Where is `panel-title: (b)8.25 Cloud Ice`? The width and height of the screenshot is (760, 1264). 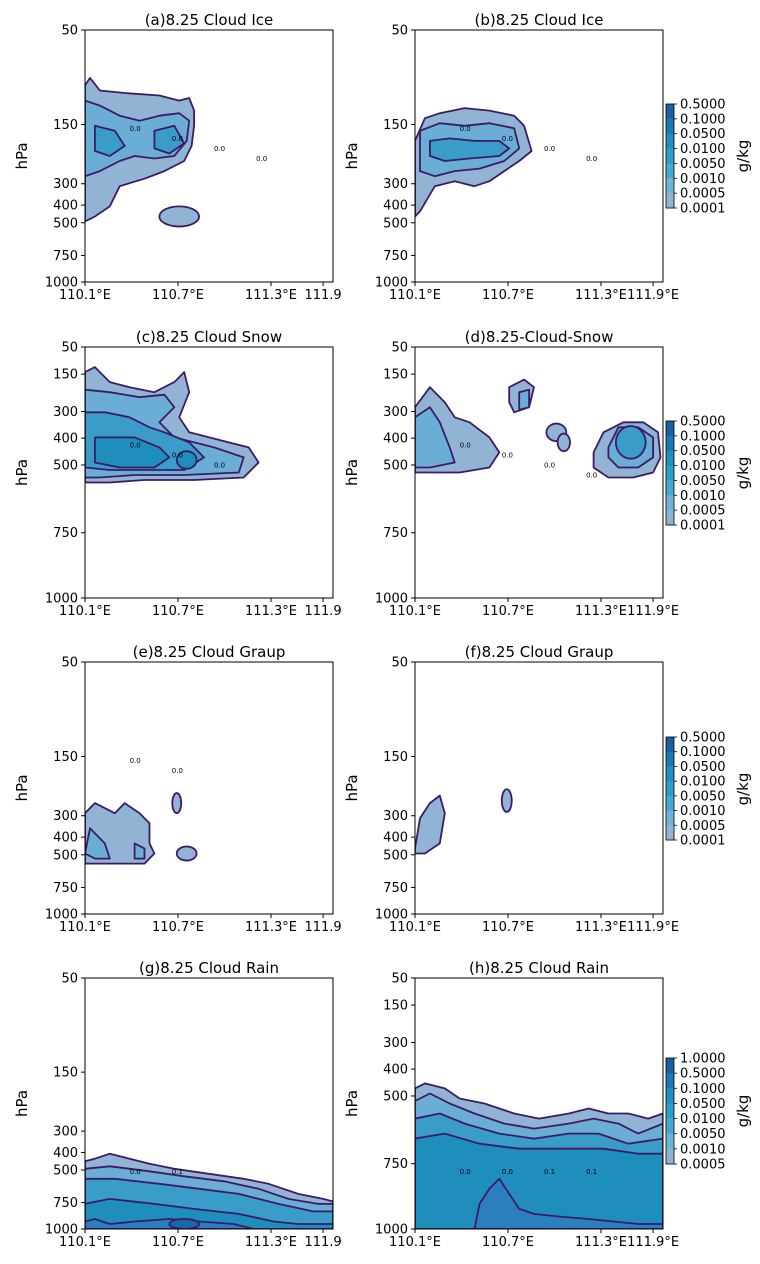 panel-title: (b)8.25 Cloud Ice is located at coordinates (539, 20).